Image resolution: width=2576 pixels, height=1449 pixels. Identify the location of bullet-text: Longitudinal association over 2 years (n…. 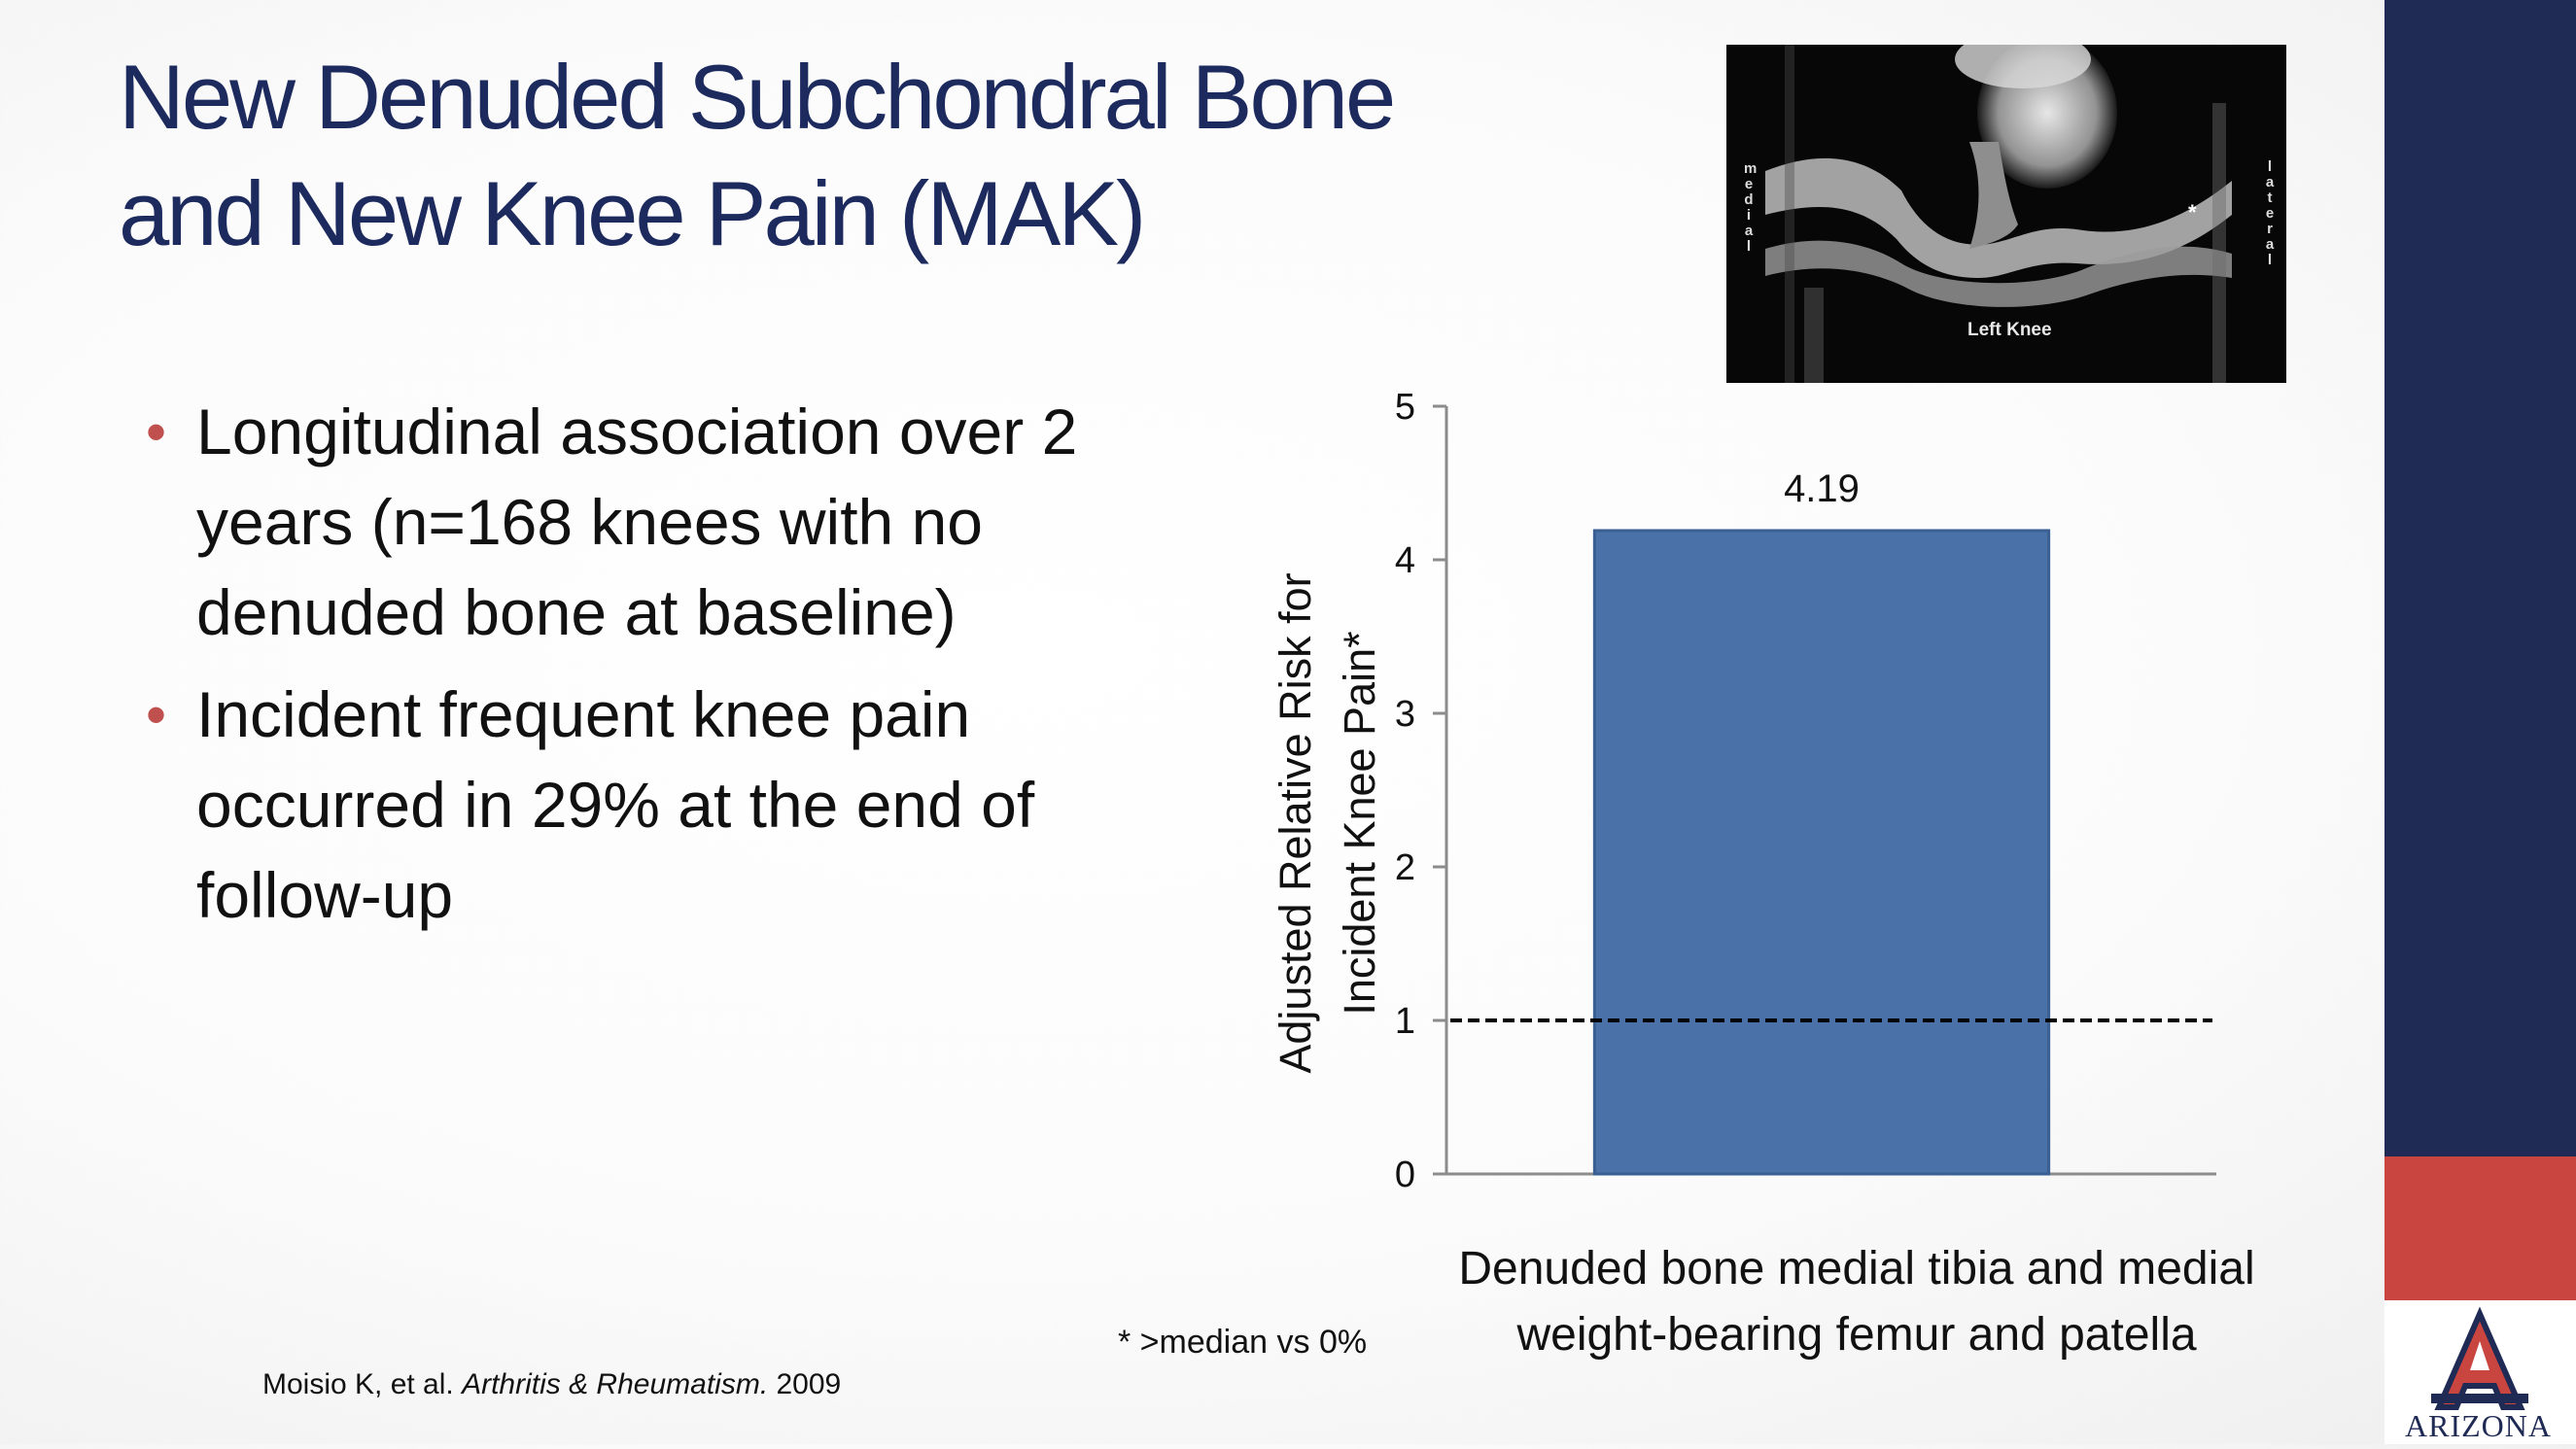
(637, 522).